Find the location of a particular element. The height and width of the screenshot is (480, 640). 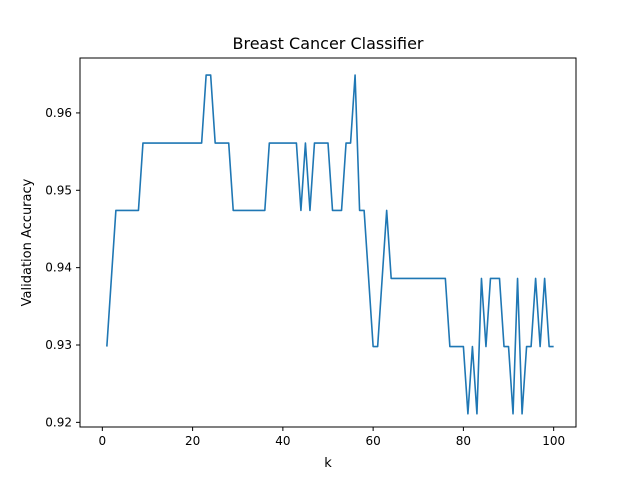

y-tick-label: 0.94 is located at coordinates (58, 268).